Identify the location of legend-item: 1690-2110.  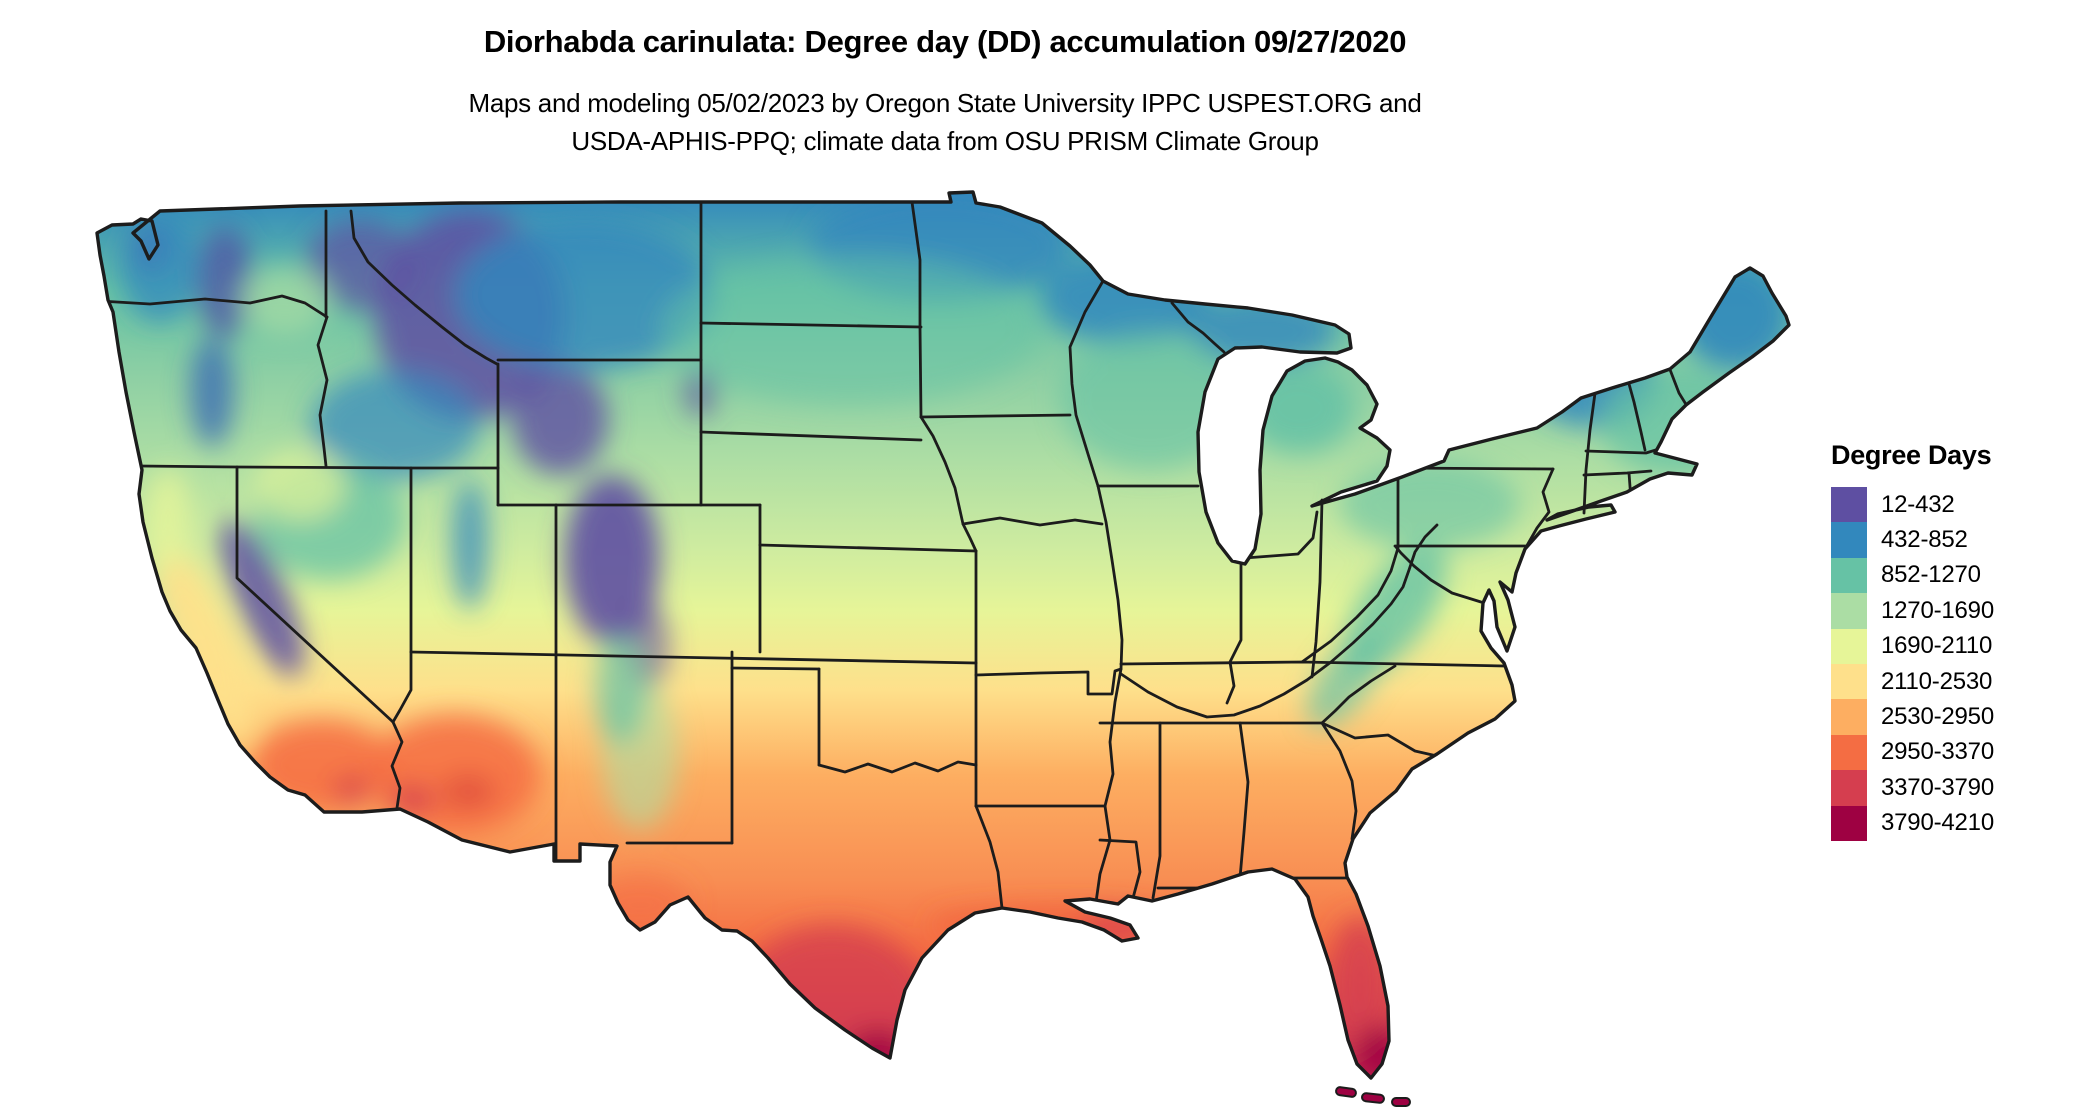
(1951, 646).